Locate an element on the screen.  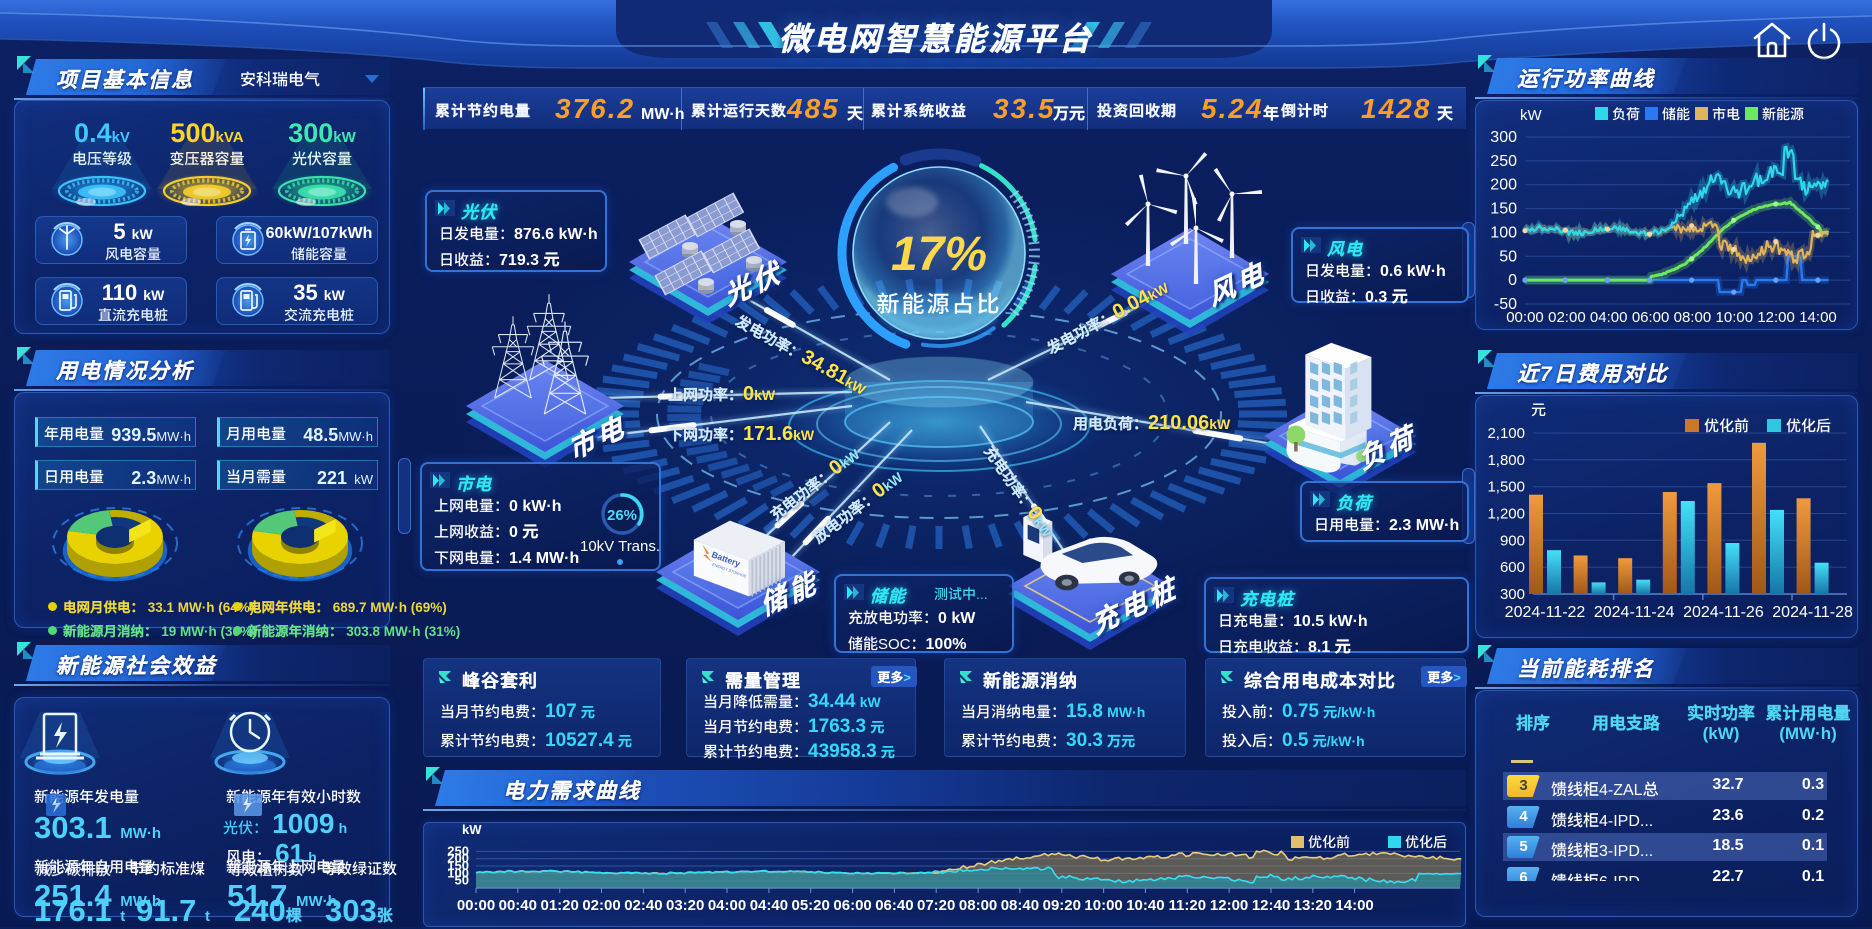
svg-text: 2024-11-24 is located at coordinates (1634, 612).